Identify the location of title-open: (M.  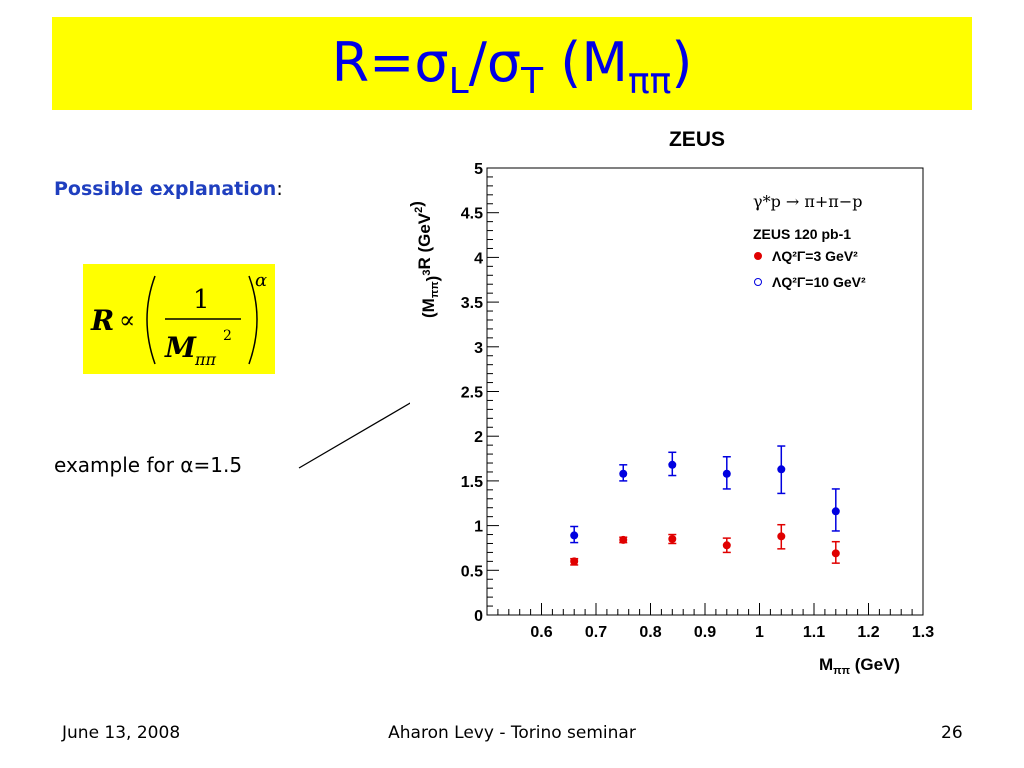
(585, 62).